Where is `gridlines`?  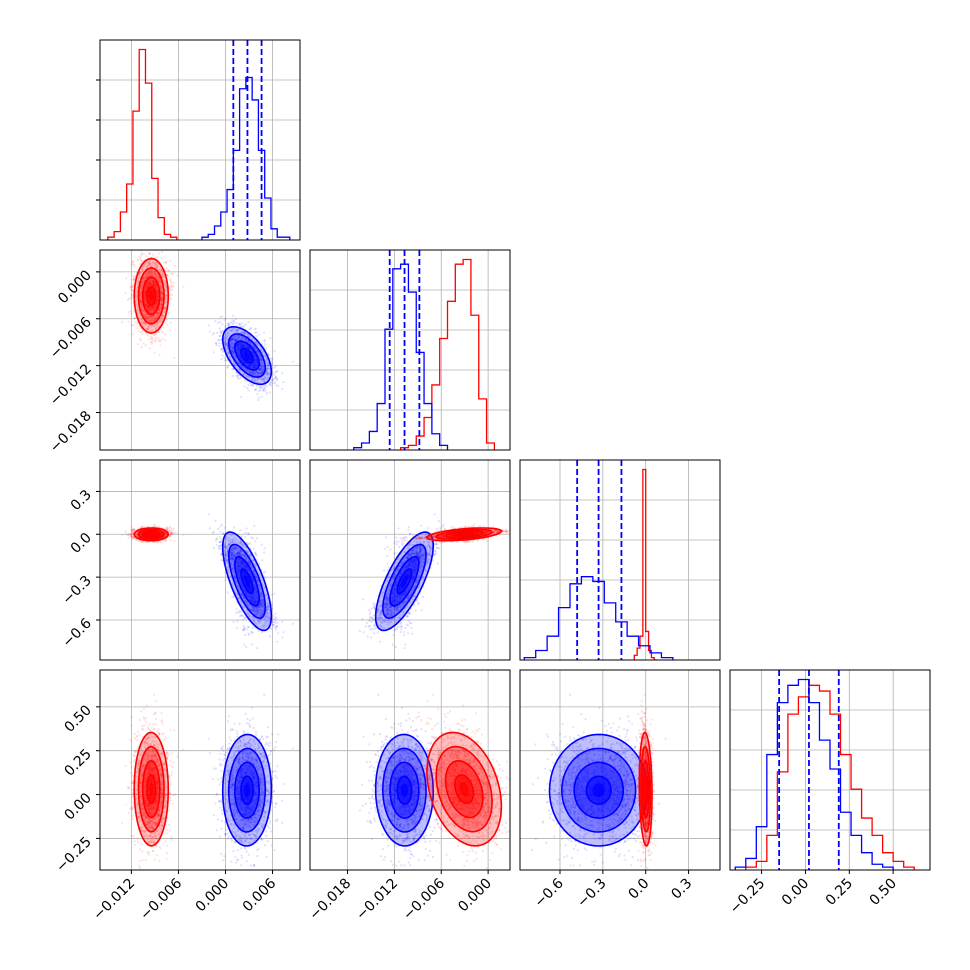 gridlines is located at coordinates (200, 140).